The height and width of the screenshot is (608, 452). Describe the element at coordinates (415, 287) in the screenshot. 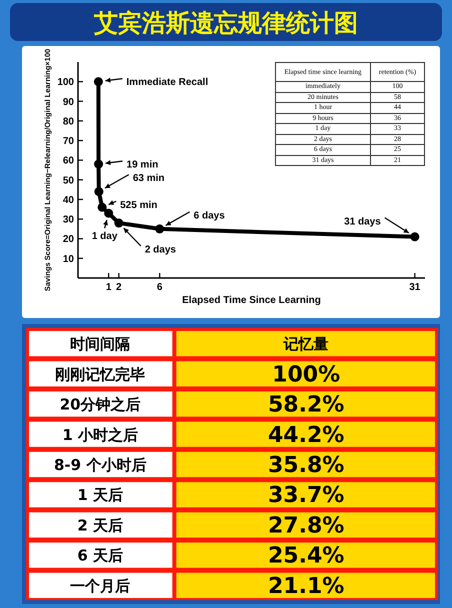

I see `x-tick-label: 31` at that location.